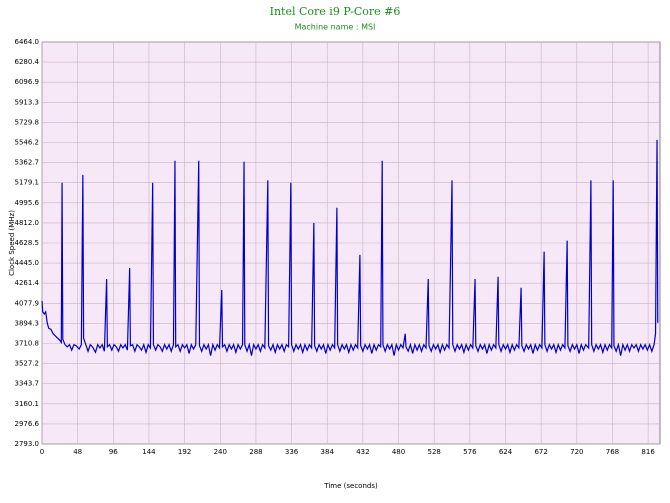 This screenshot has height=503, width=670. What do you see at coordinates (27, 323) in the screenshot?
I see `y-tick-label: 3894.3` at bounding box center [27, 323].